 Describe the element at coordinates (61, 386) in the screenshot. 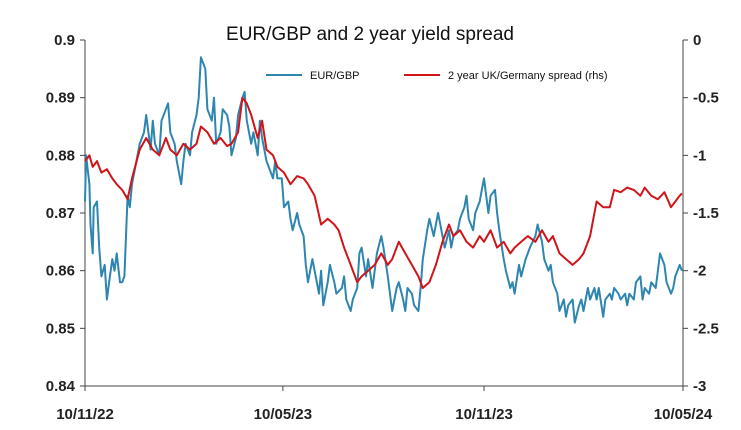

I see `y-tick-label: 0.84` at that location.